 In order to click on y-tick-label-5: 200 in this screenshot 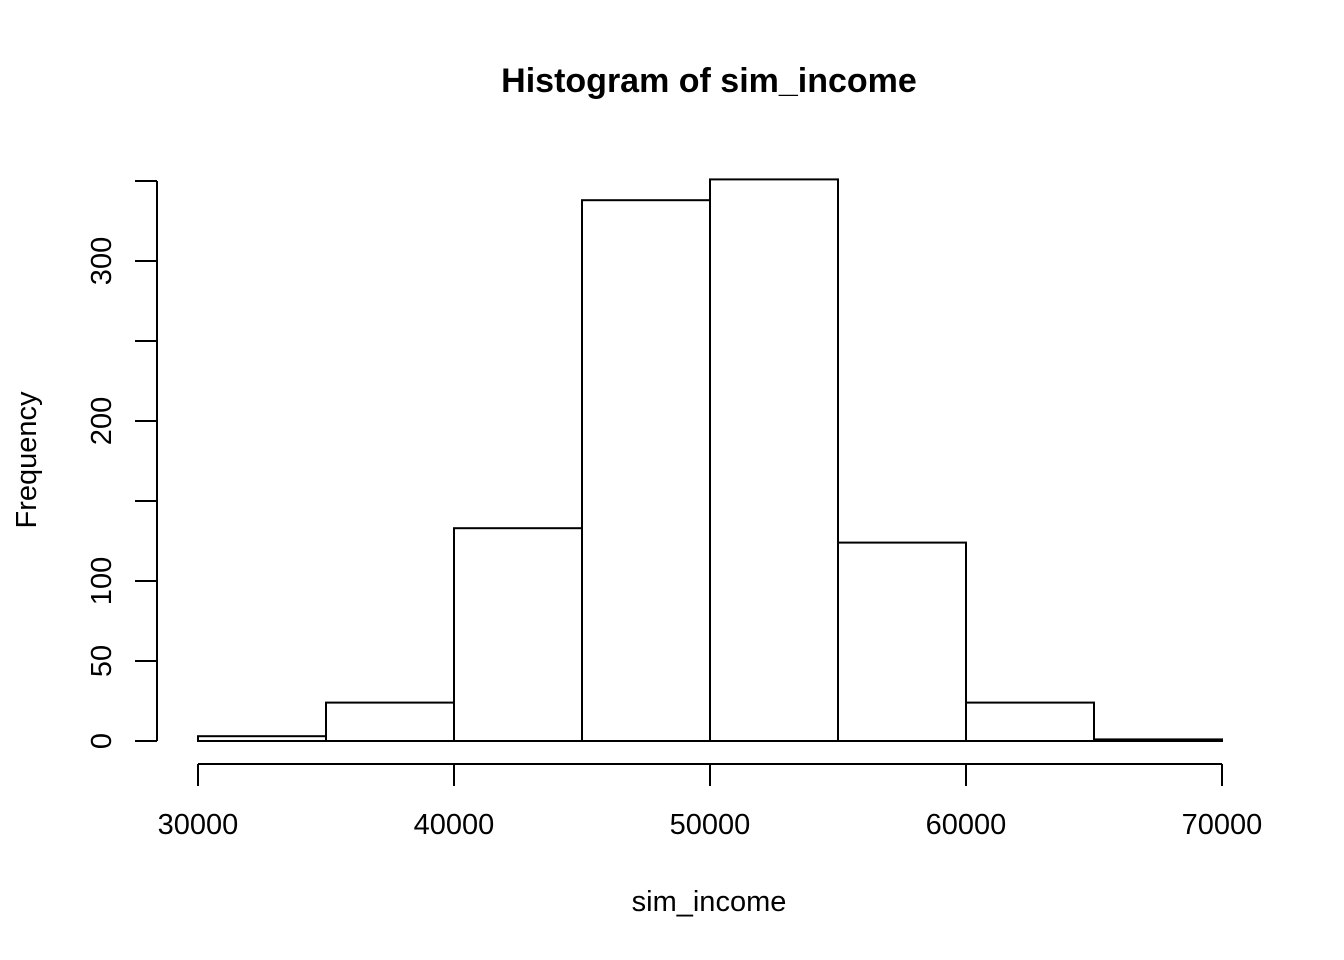, I will do `click(102, 421)`.